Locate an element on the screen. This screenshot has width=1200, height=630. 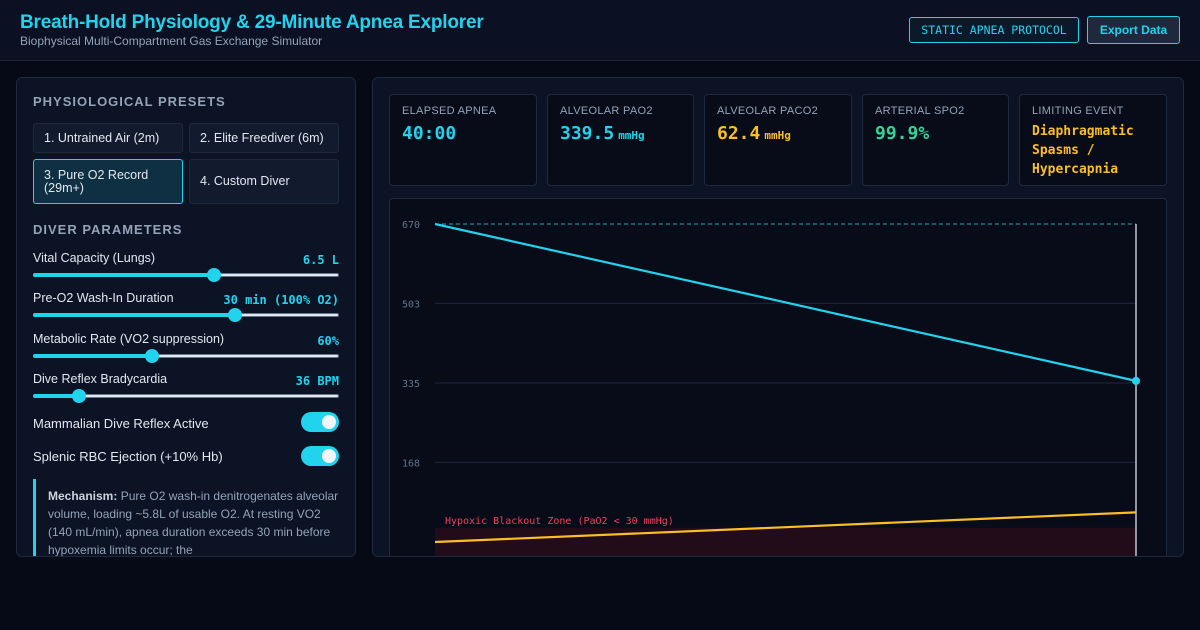
stat-label: ALVEOLAR PAO2 is located at coordinates (606, 111).